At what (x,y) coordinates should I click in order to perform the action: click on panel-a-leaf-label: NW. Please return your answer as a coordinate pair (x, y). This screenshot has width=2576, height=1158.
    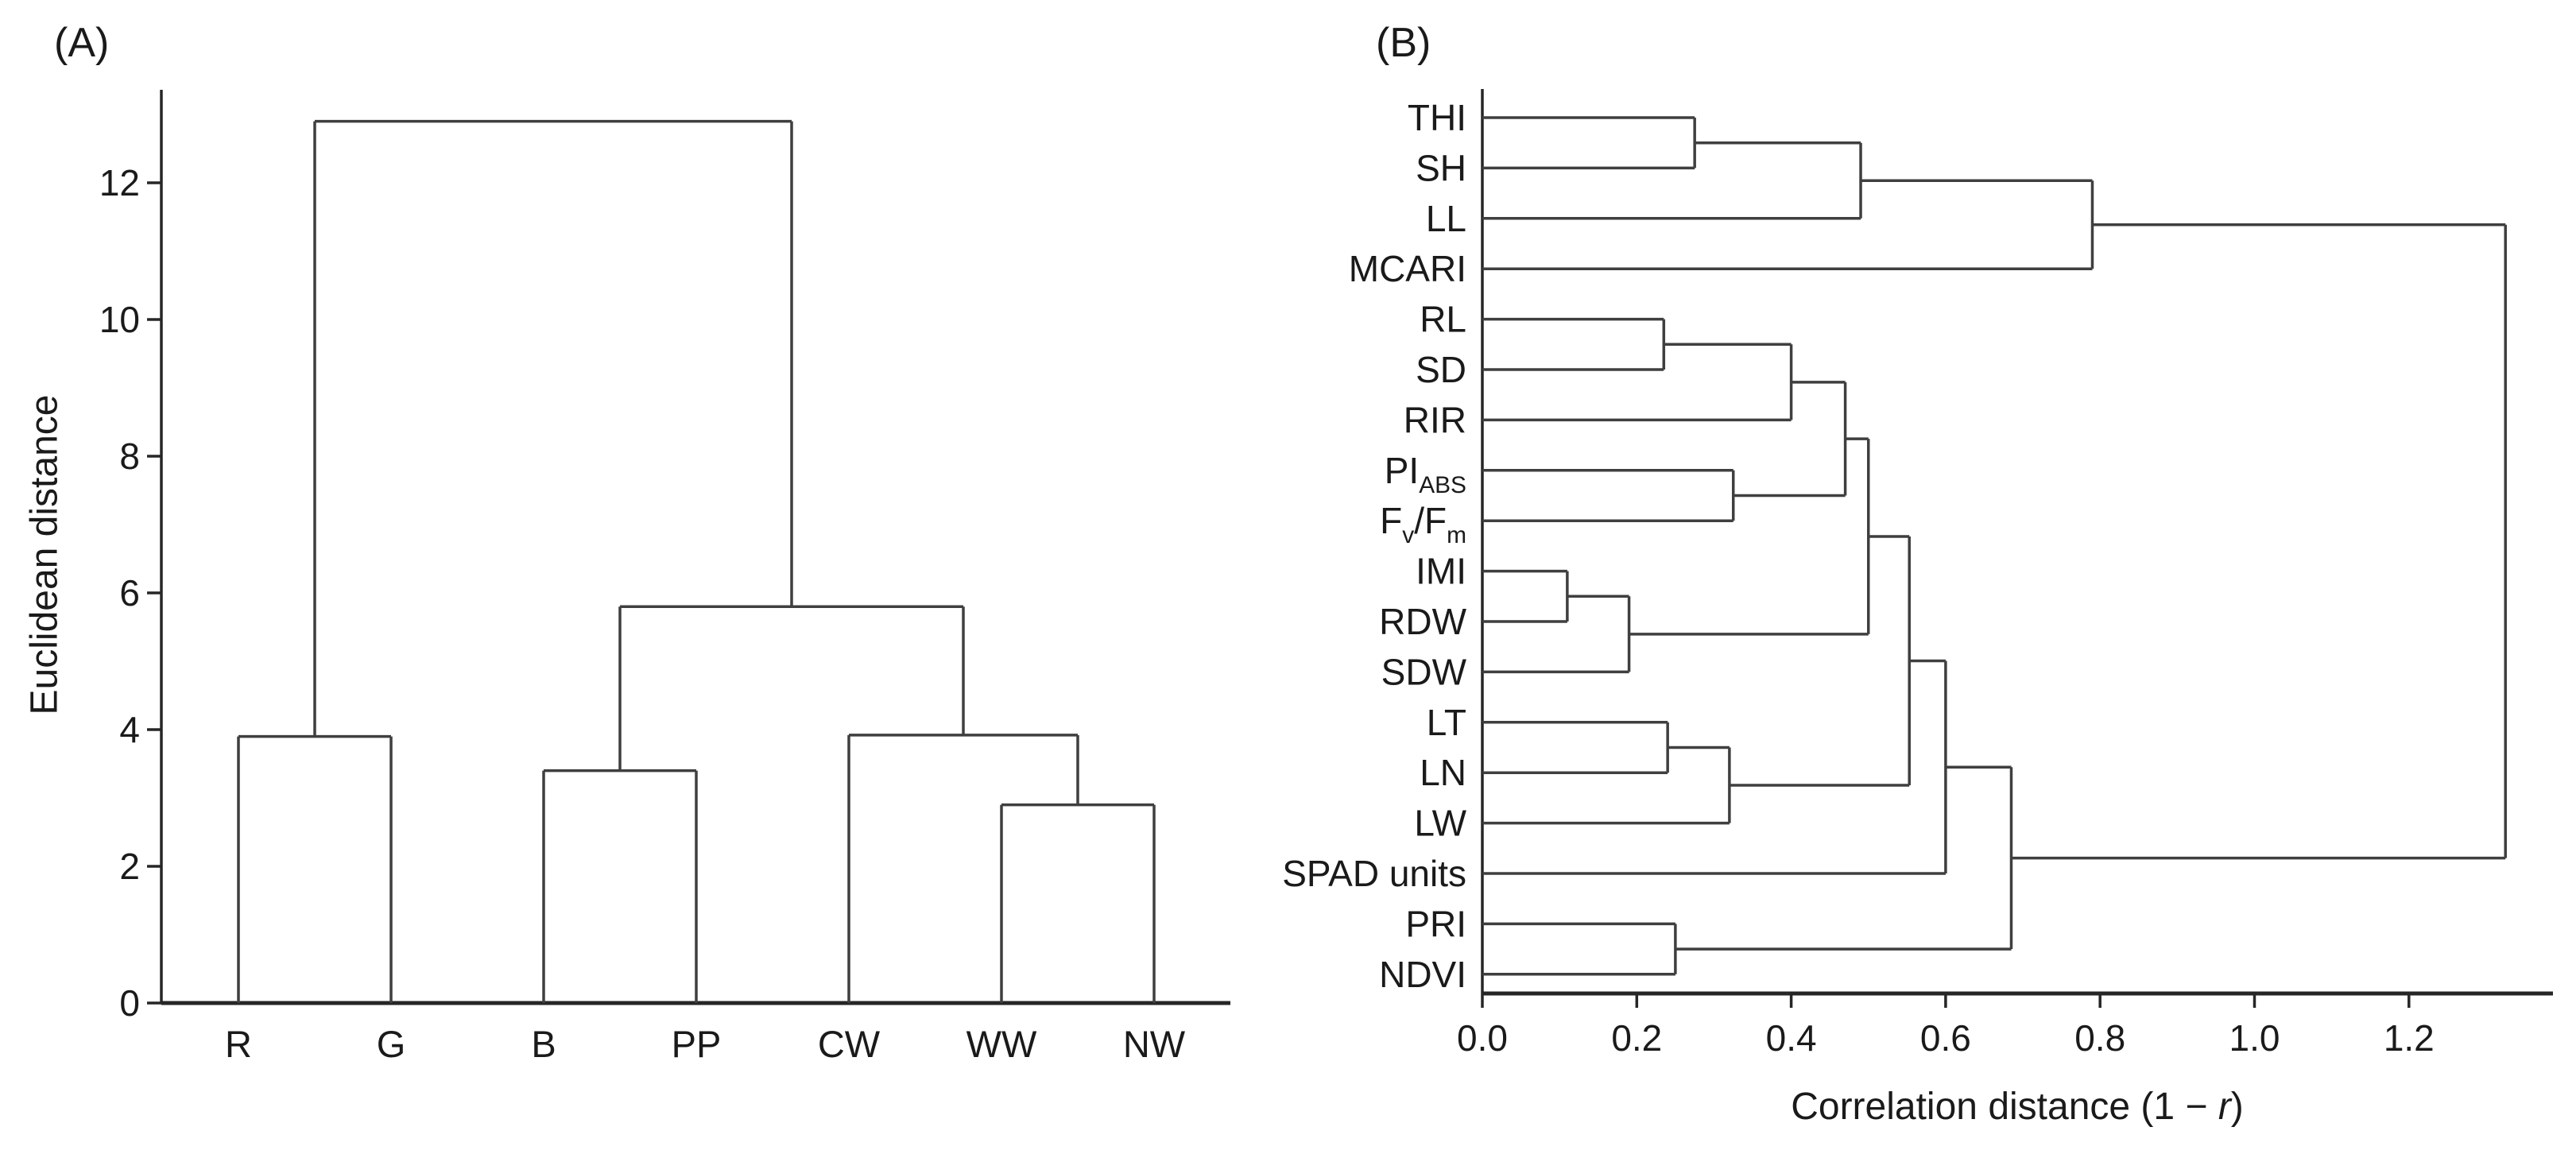
    Looking at the image, I should click on (1154, 1044).